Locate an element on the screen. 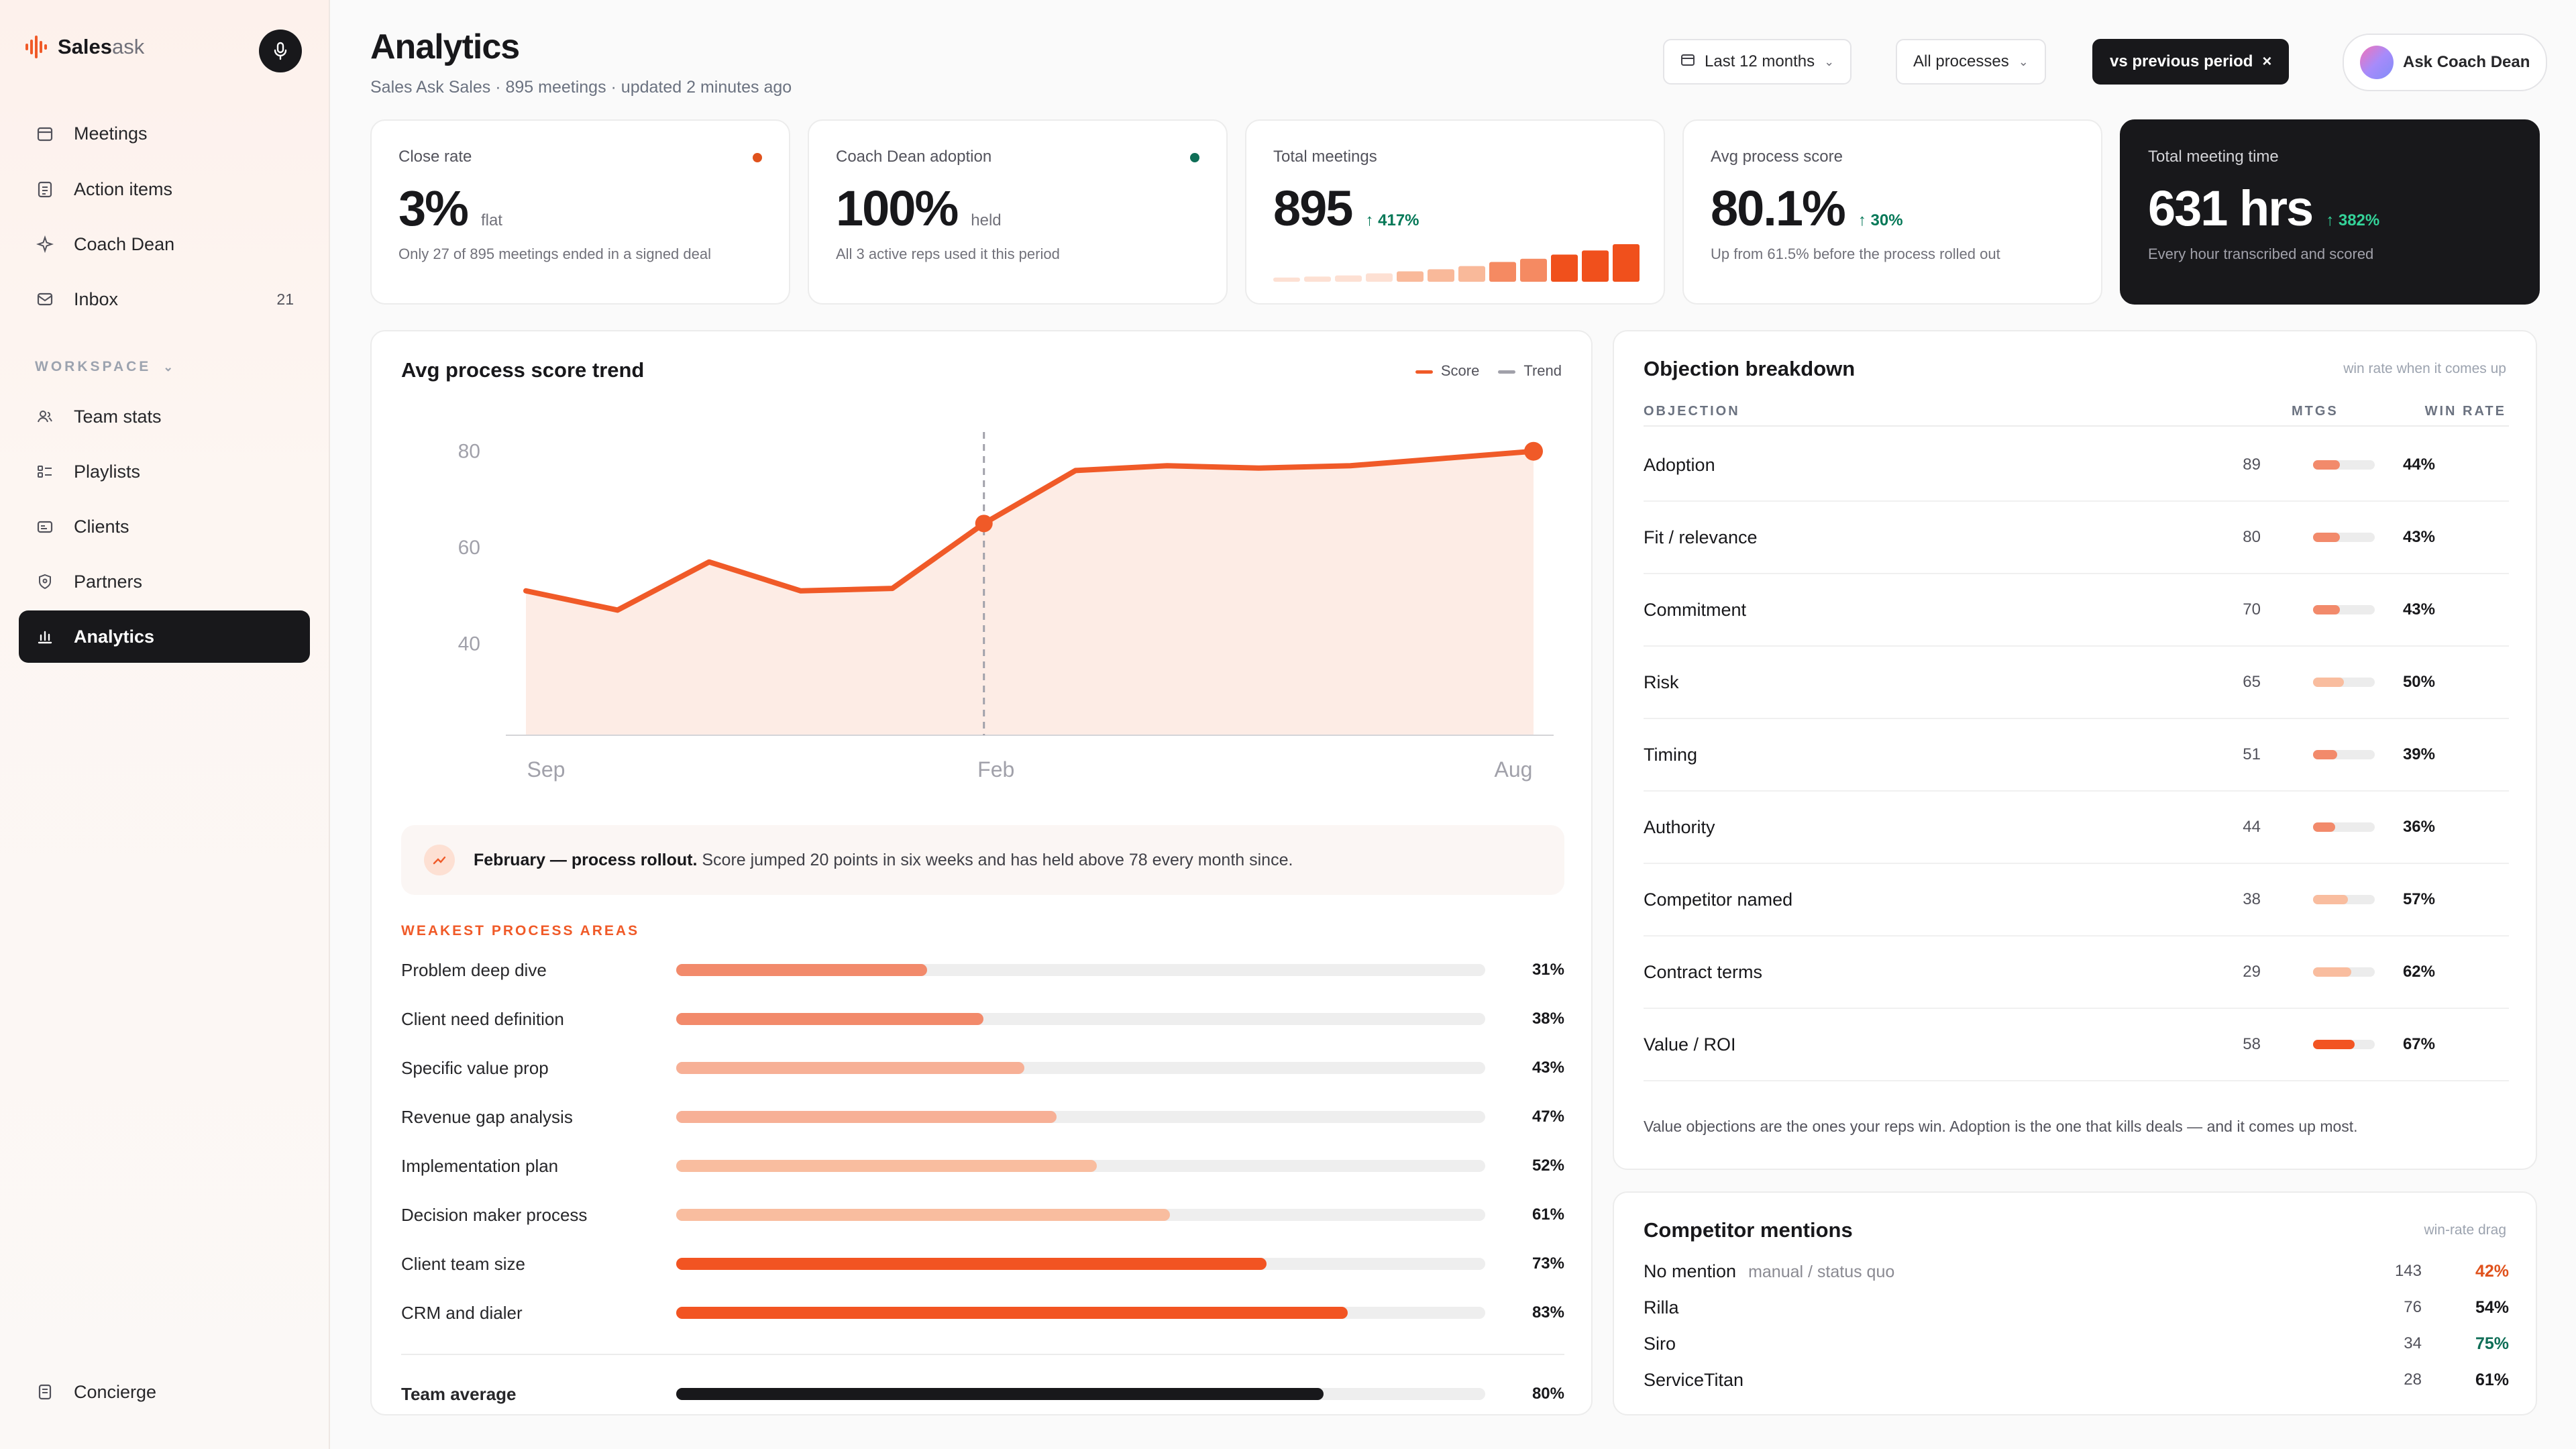  objection-name: Competitor named is located at coordinates (1718, 899).